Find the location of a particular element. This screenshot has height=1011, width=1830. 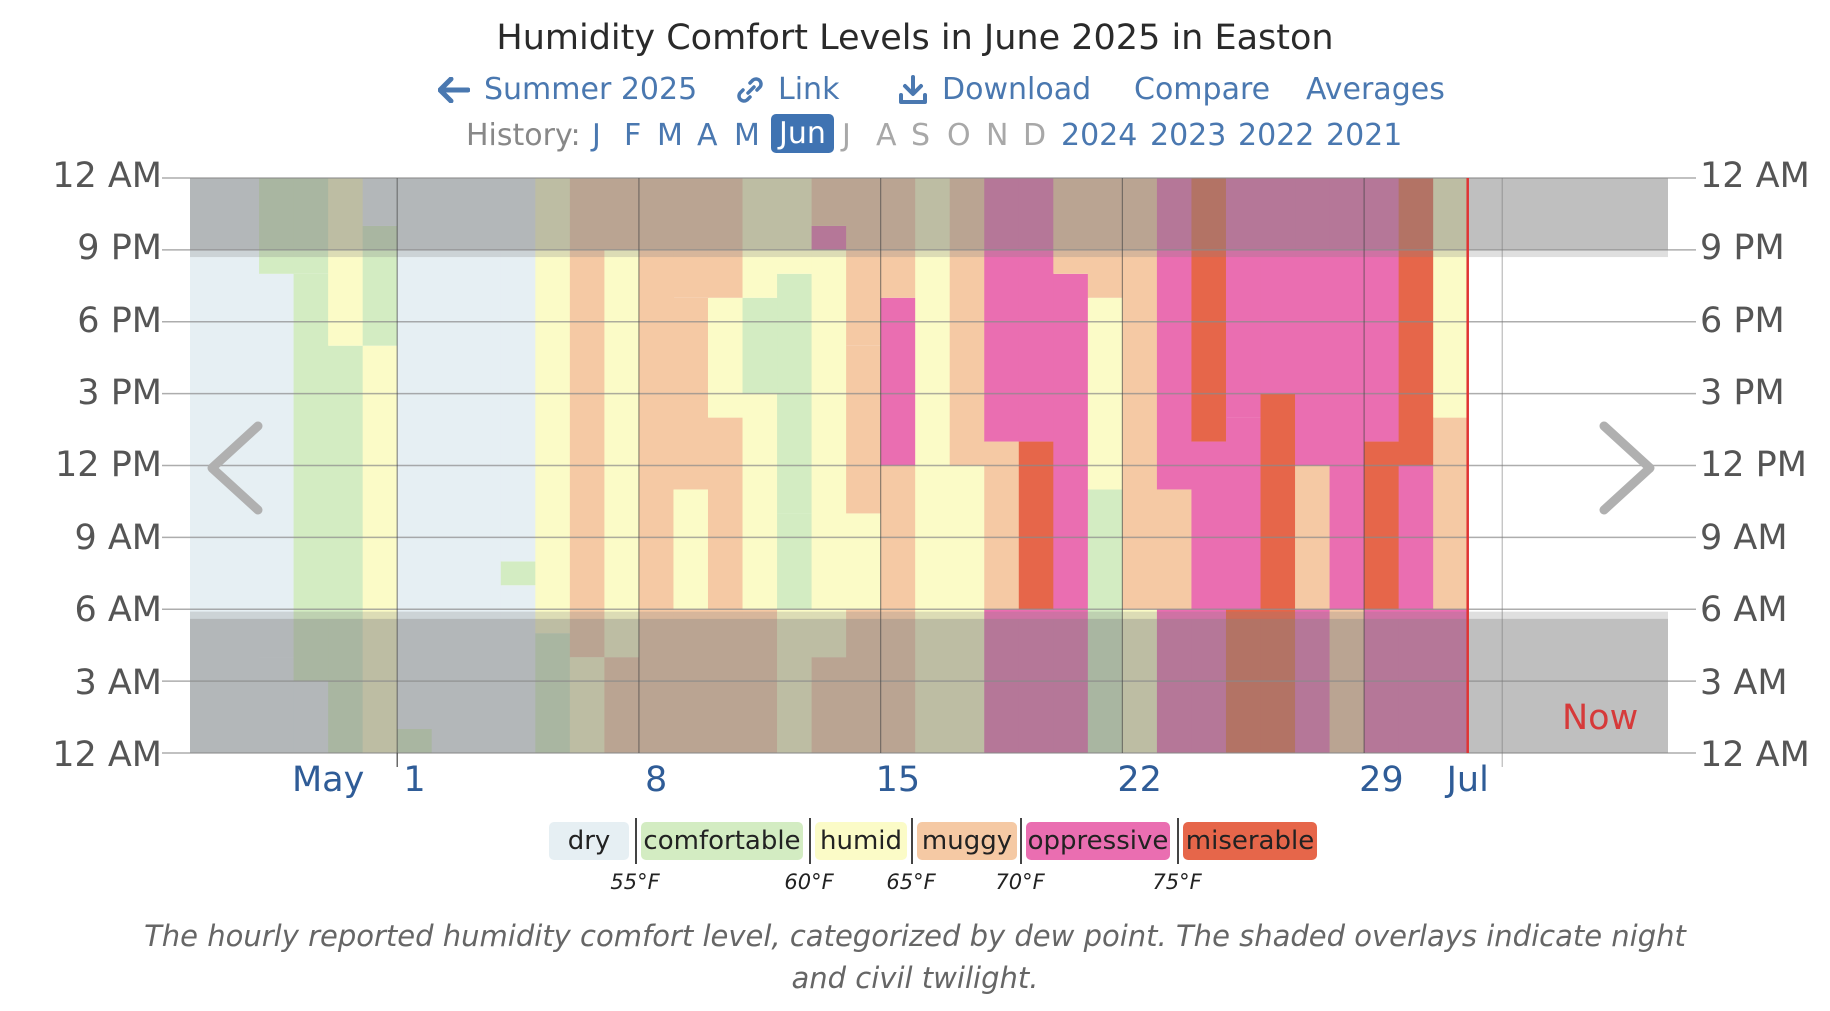

history-year-2023: 2023 is located at coordinates (1188, 135).